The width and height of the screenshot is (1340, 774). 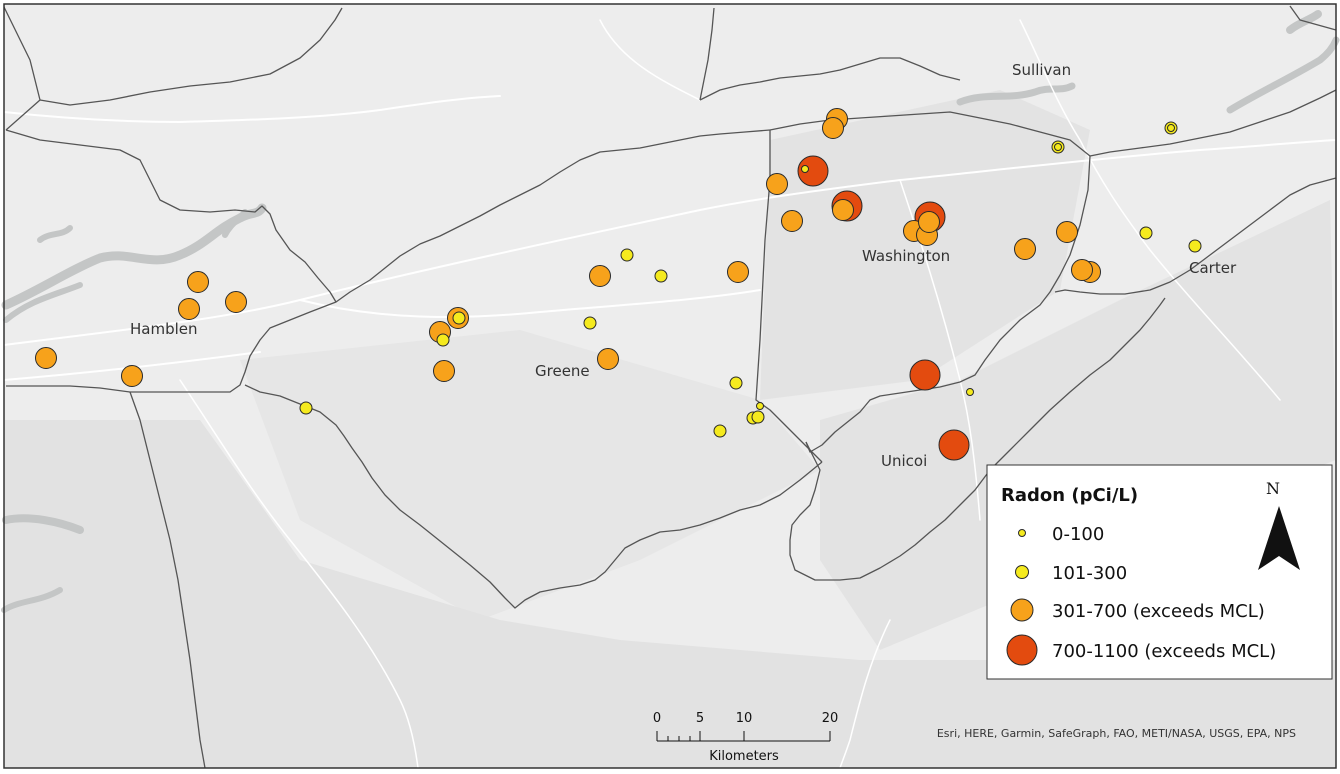 I want to click on legend-label-0-100: 0-100, so click(x=1078, y=534).